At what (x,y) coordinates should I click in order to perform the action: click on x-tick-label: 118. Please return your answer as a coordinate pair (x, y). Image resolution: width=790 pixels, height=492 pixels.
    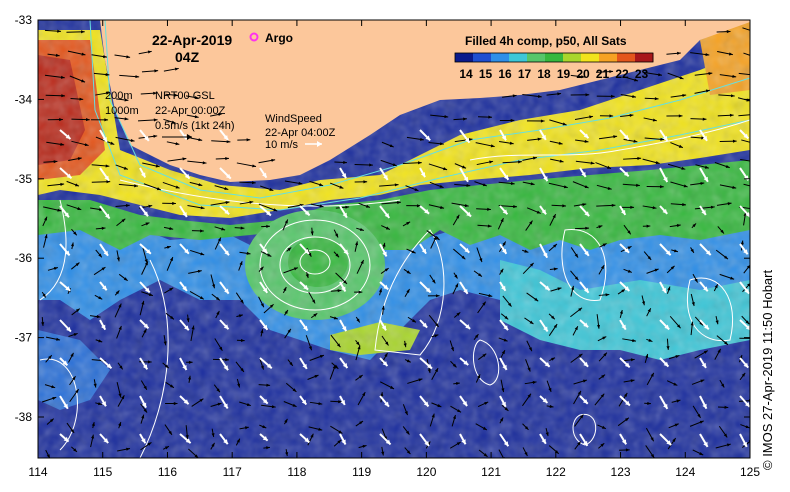
    Looking at the image, I should click on (296, 472).